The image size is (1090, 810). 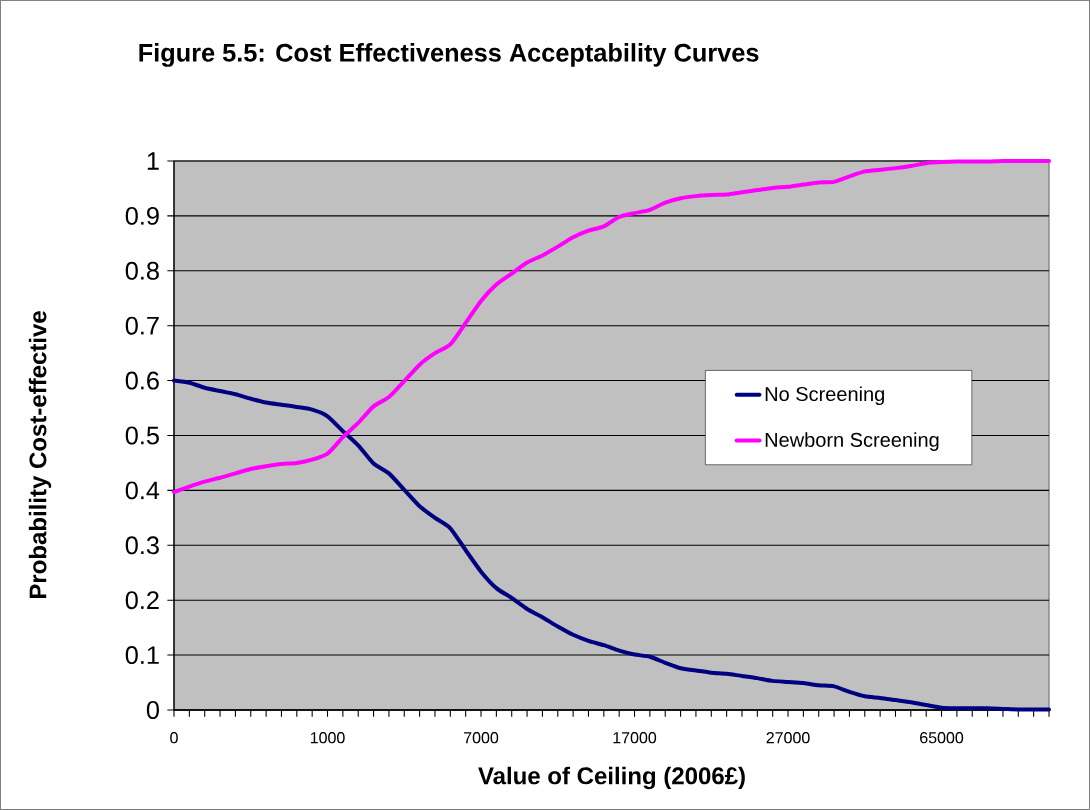 I want to click on y-tick-label: 0.1, so click(x=142, y=655).